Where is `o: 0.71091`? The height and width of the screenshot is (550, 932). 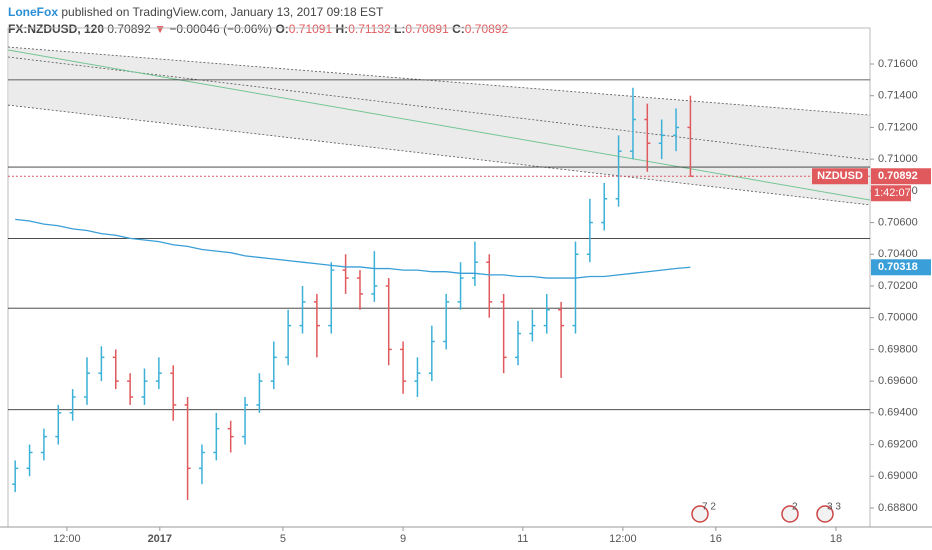
o: 0.71091 is located at coordinates (310, 29).